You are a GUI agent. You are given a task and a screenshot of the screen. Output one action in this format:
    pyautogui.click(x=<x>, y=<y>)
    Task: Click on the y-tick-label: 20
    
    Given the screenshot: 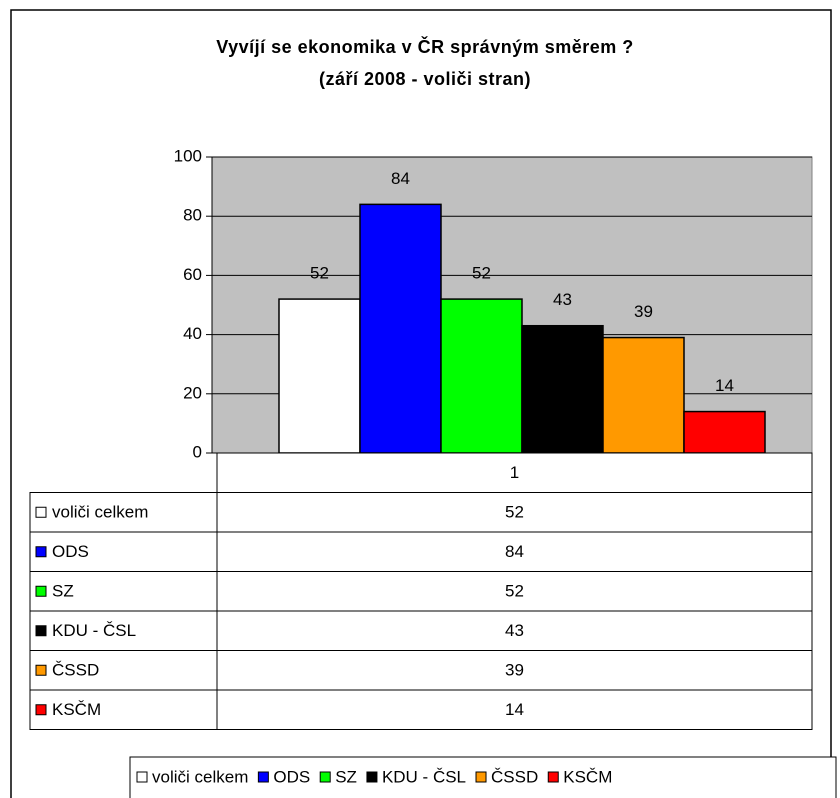 What is the action you would take?
    pyautogui.click(x=192, y=392)
    